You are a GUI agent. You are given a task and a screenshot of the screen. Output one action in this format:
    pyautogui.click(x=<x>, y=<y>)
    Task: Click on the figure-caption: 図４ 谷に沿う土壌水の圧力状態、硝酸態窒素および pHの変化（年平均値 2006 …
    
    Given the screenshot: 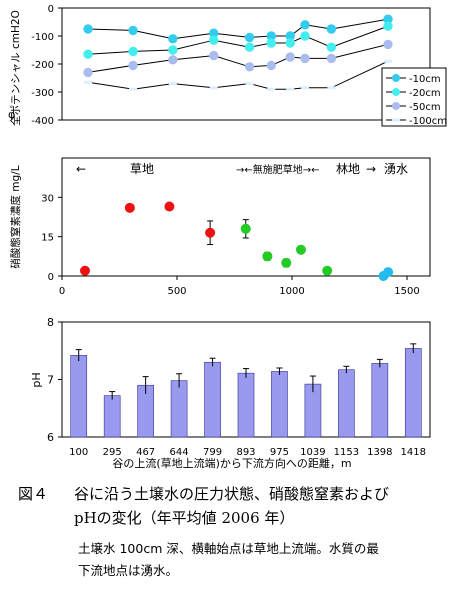 What is the action you would take?
    pyautogui.click(x=238, y=506)
    